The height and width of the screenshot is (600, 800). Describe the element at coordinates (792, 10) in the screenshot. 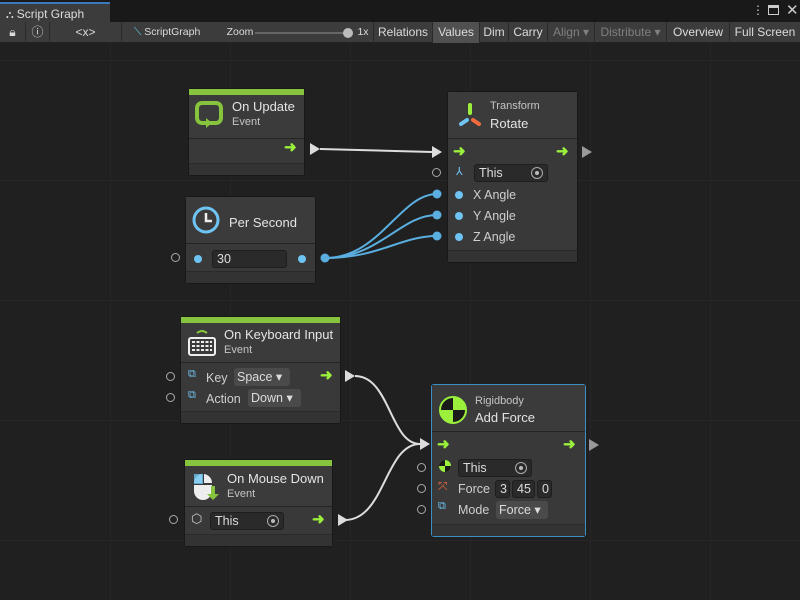

I see `close-icon: ✕` at that location.